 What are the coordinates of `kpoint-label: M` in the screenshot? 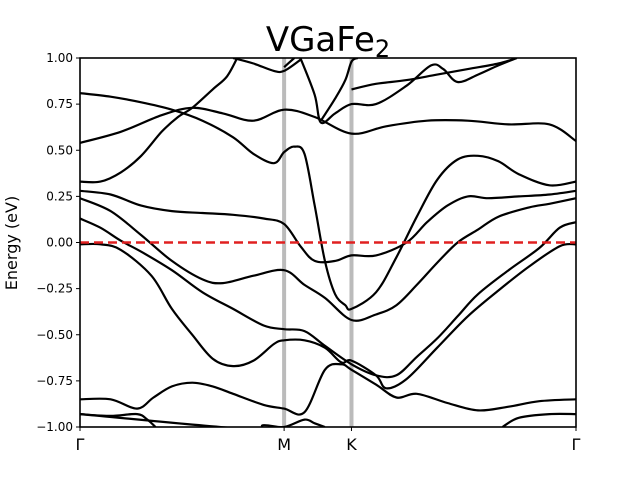 It's located at (284, 444).